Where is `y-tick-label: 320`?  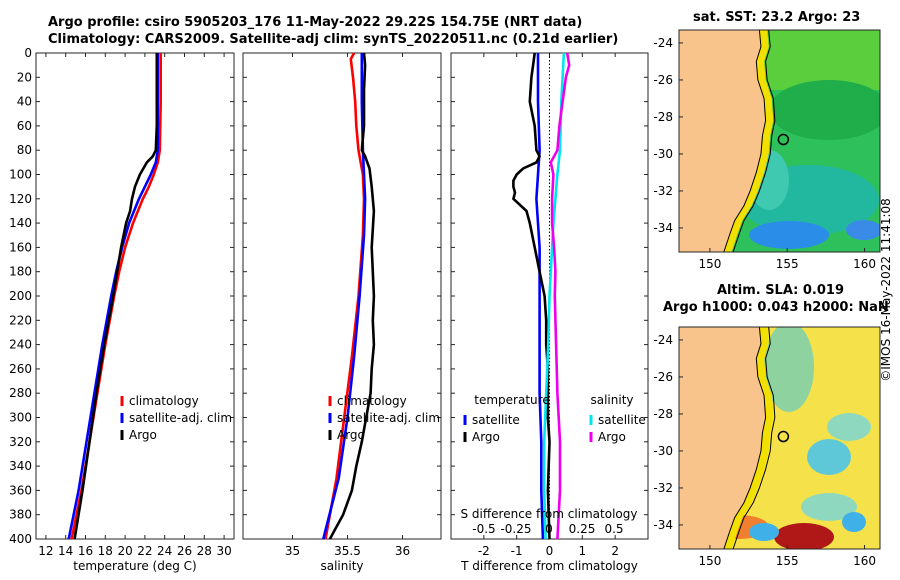 y-tick-label: 320 is located at coordinates (20, 442).